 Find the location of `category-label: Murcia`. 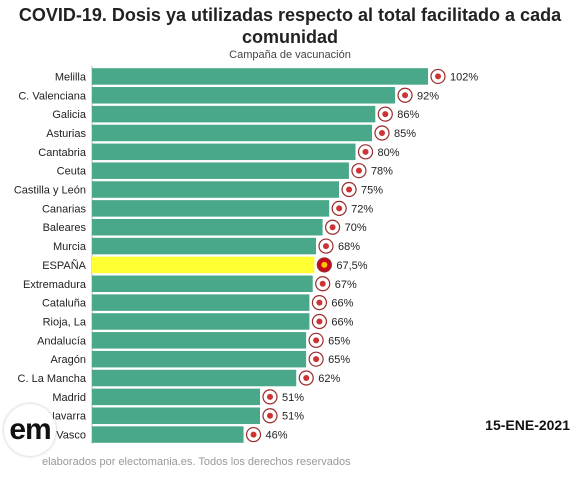

category-label: Murcia is located at coordinates (70, 247).